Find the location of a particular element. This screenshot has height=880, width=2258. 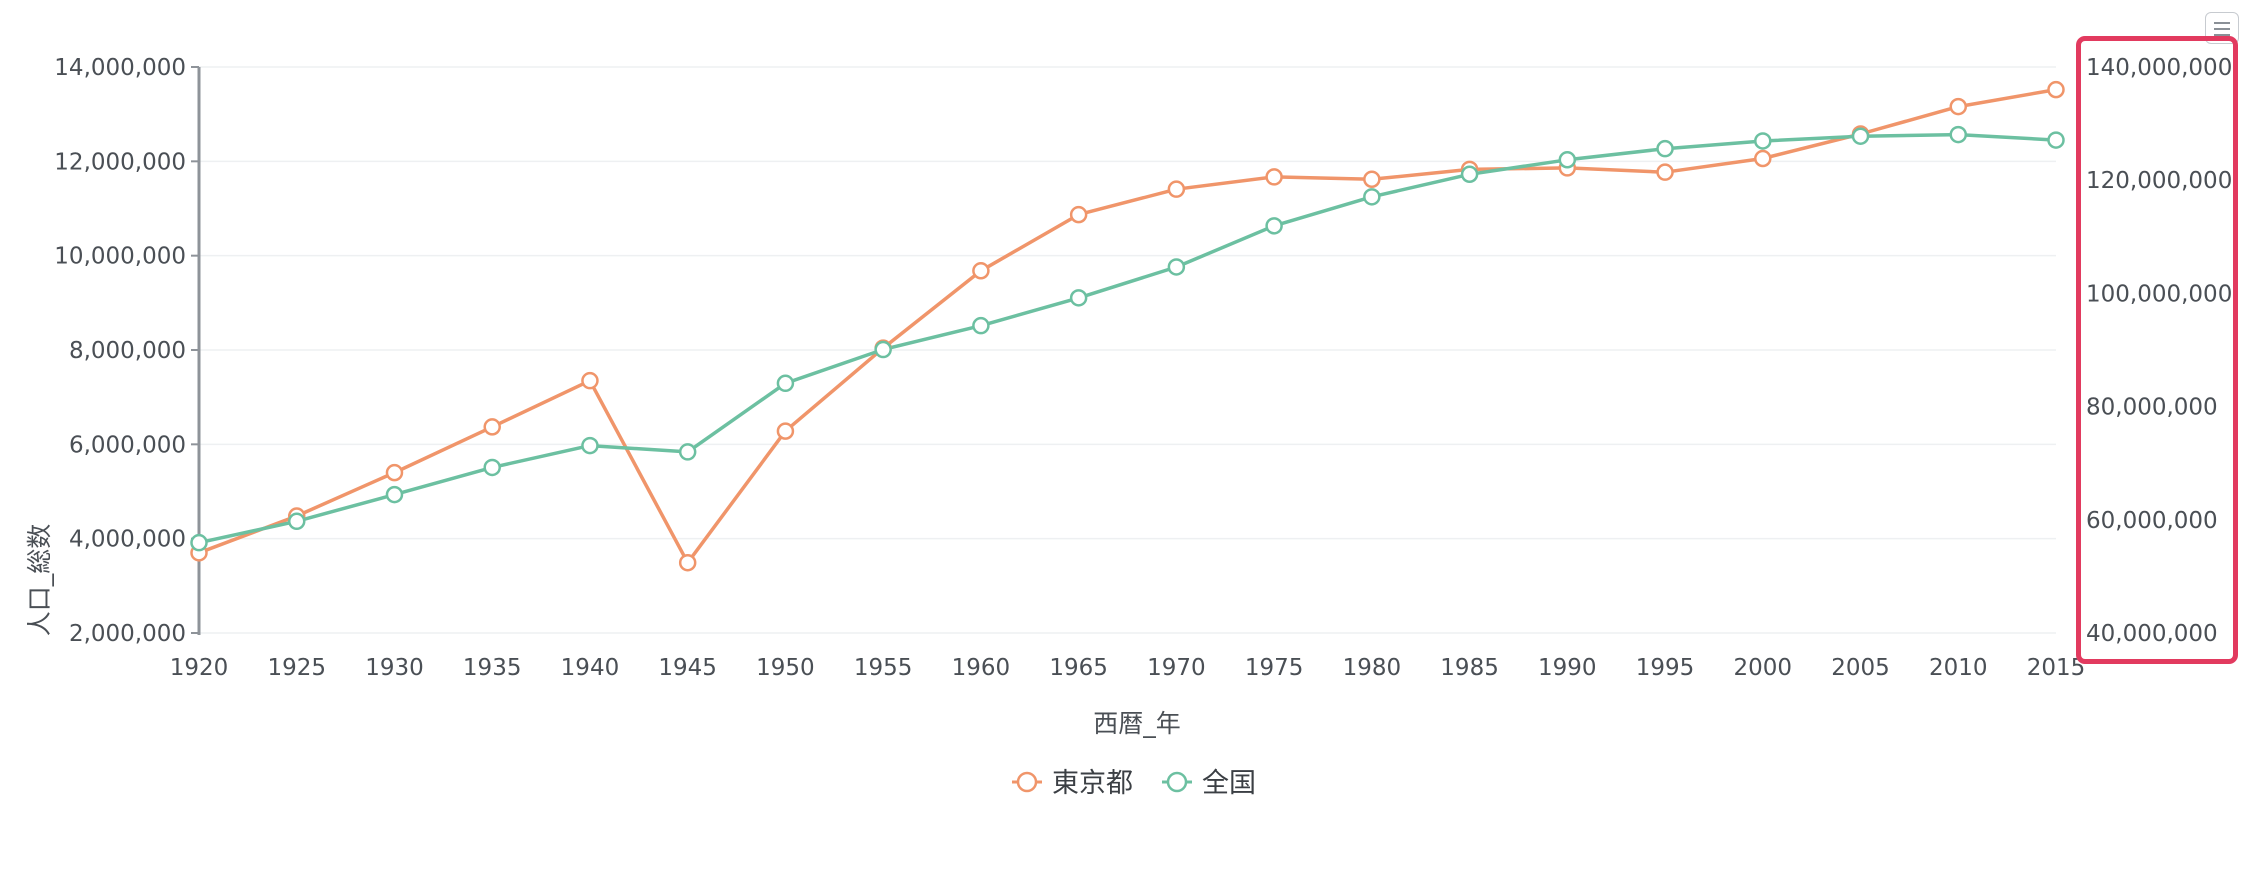

left-y-tick-label: 12,000,000 is located at coordinates (120, 162).